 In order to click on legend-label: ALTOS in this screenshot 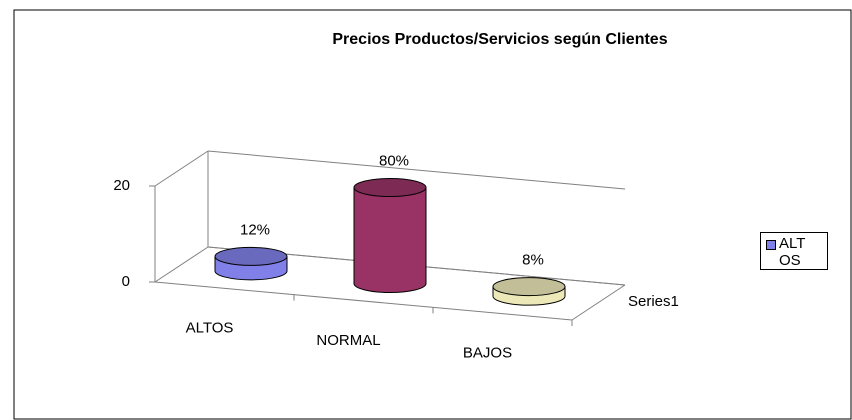, I will do `click(792, 252)`.